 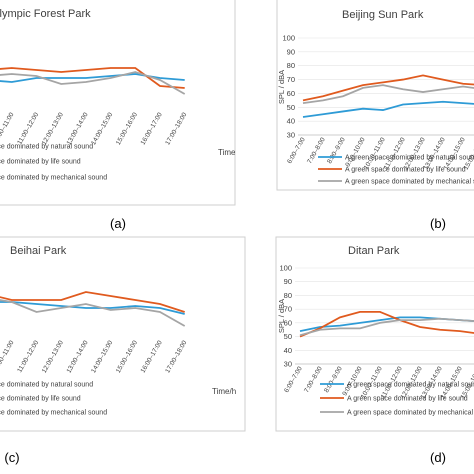 I want to click on x-tick-label: 9:00–10:00, so click(x=355, y=152).